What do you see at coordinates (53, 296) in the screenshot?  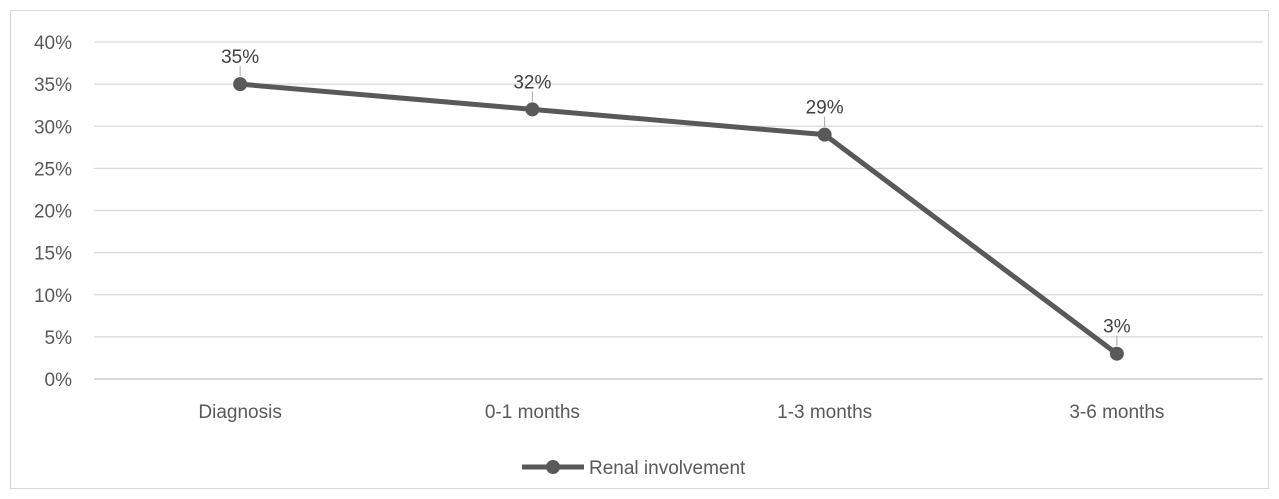 I see `y-tick-label: 10%` at bounding box center [53, 296].